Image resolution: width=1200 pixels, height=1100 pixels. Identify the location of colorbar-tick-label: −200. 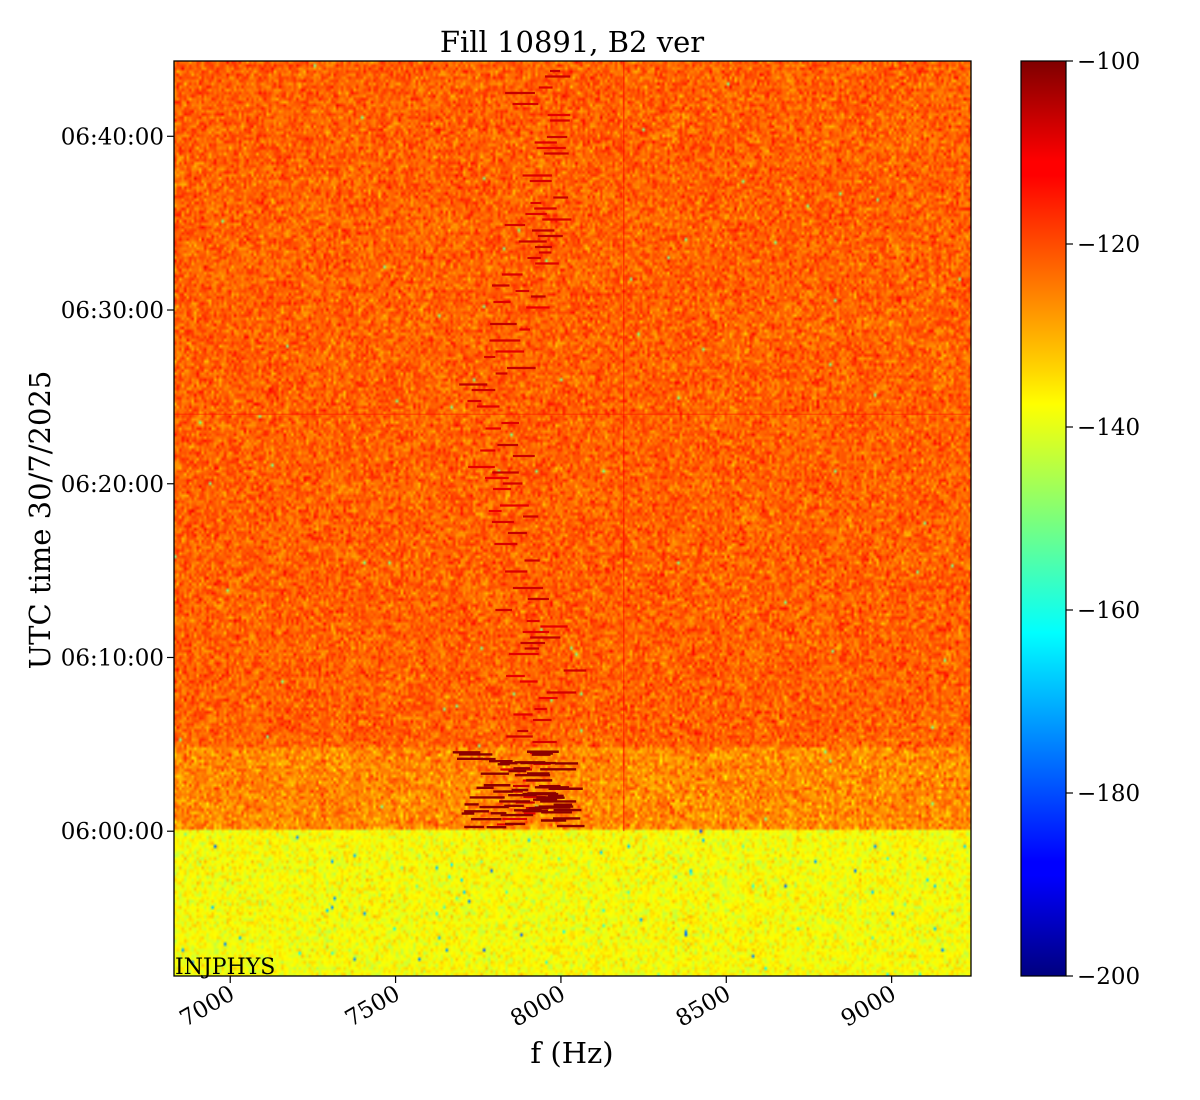
(1108, 977).